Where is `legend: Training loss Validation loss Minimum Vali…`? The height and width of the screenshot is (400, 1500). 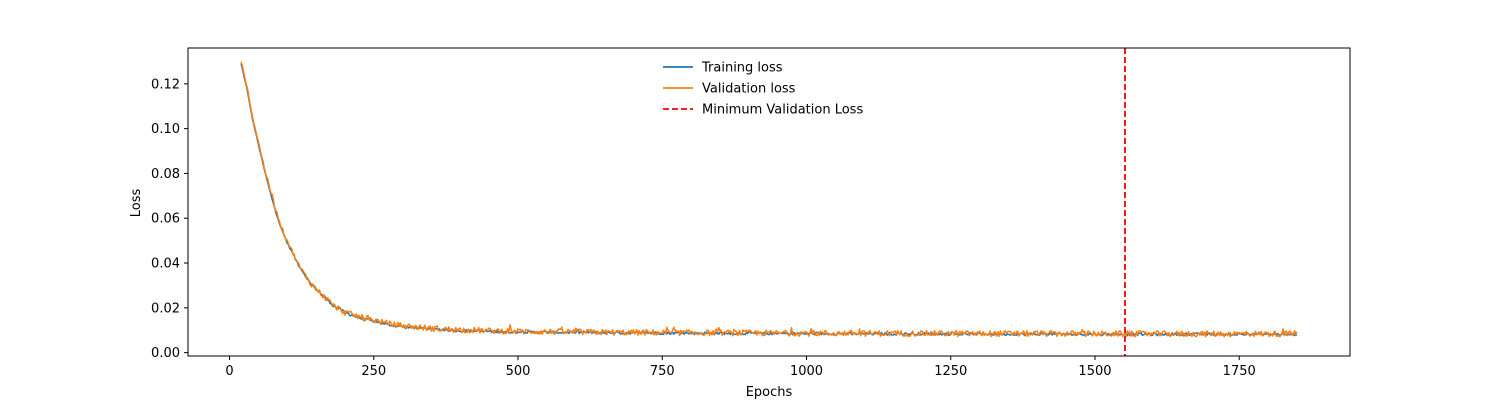
legend: Training loss Validation loss Minimum Vali… is located at coordinates (763, 89).